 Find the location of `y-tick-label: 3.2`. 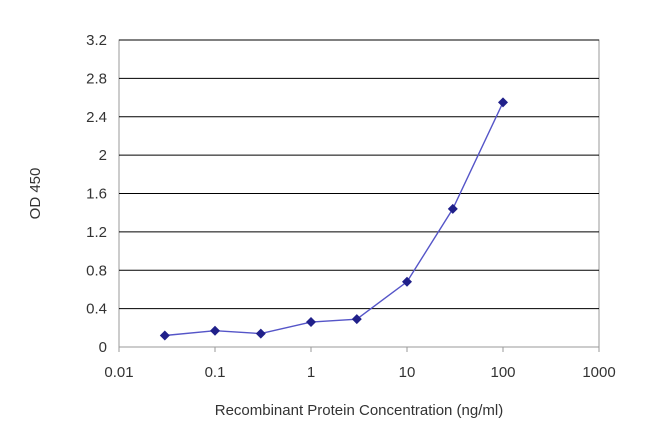

y-tick-label: 3.2 is located at coordinates (96, 40).